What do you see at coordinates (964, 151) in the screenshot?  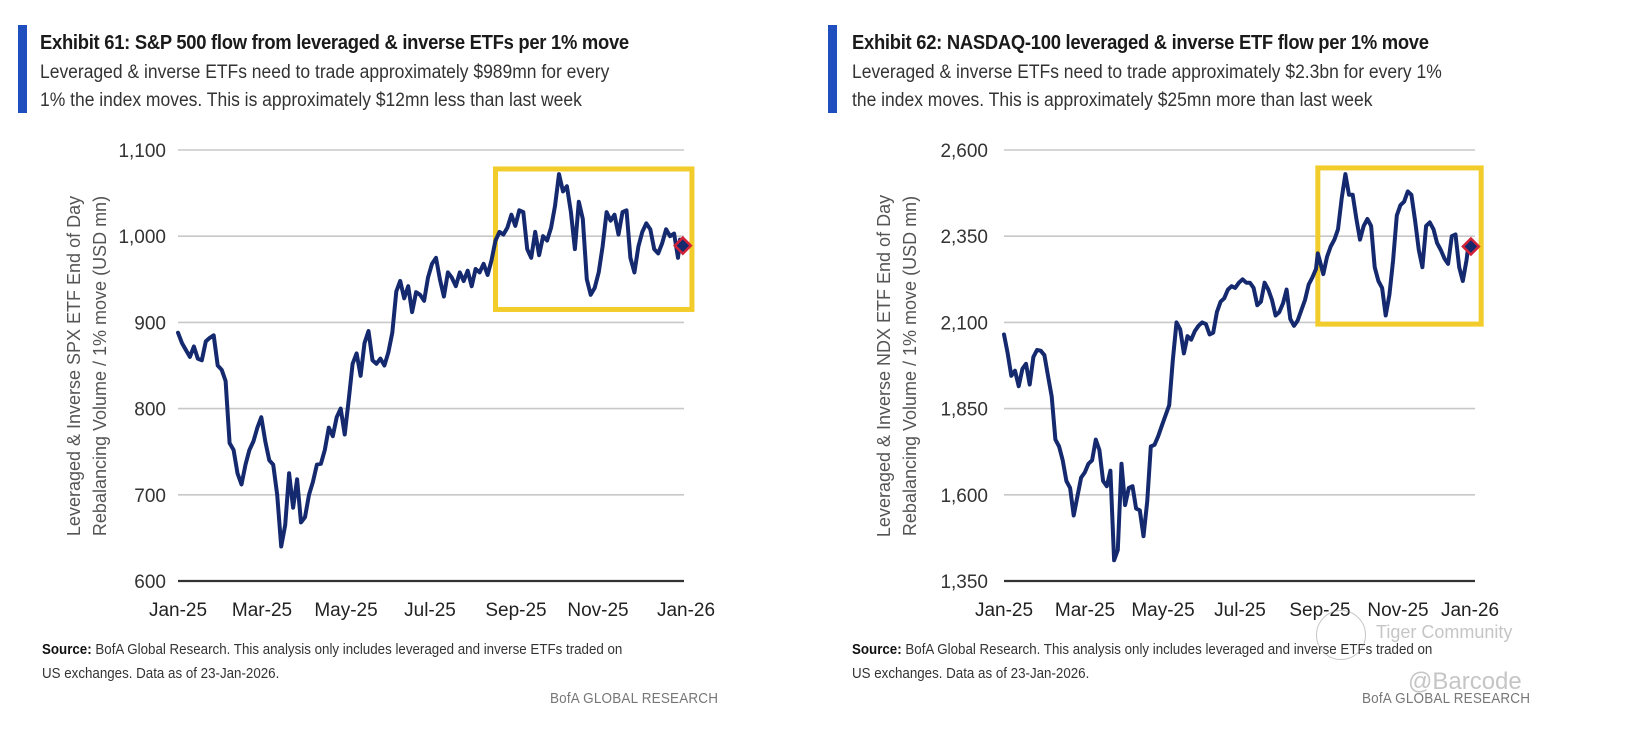 I see `y-tick-label: 2,600` at bounding box center [964, 151].